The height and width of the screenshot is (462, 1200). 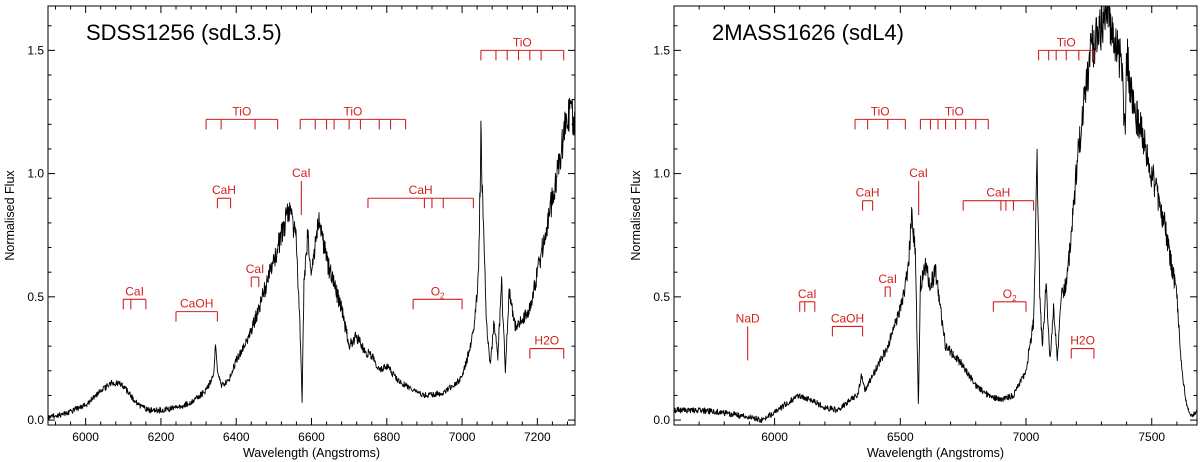 What do you see at coordinates (748, 336) in the screenshot?
I see `feature-marker: NaD` at bounding box center [748, 336].